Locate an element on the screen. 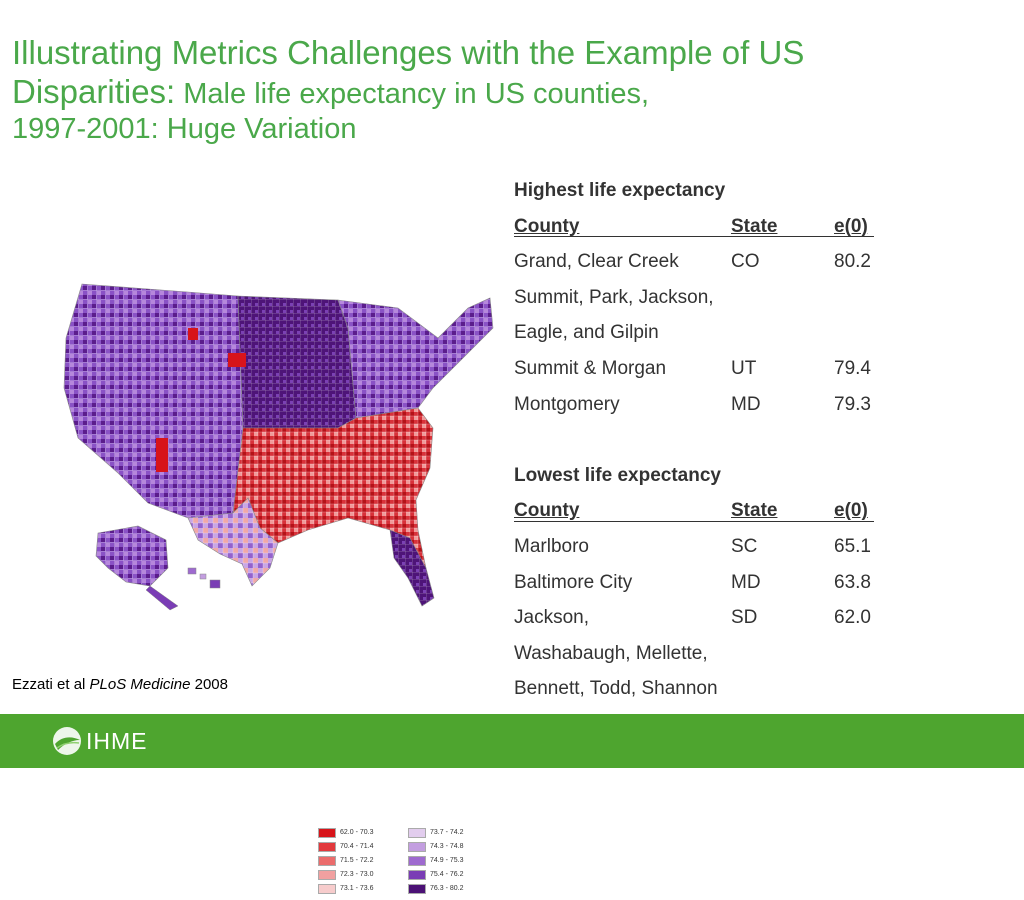 This screenshot has height=900, width=1024. lowest-heading: Lowest life expectancy is located at coordinates (617, 475).